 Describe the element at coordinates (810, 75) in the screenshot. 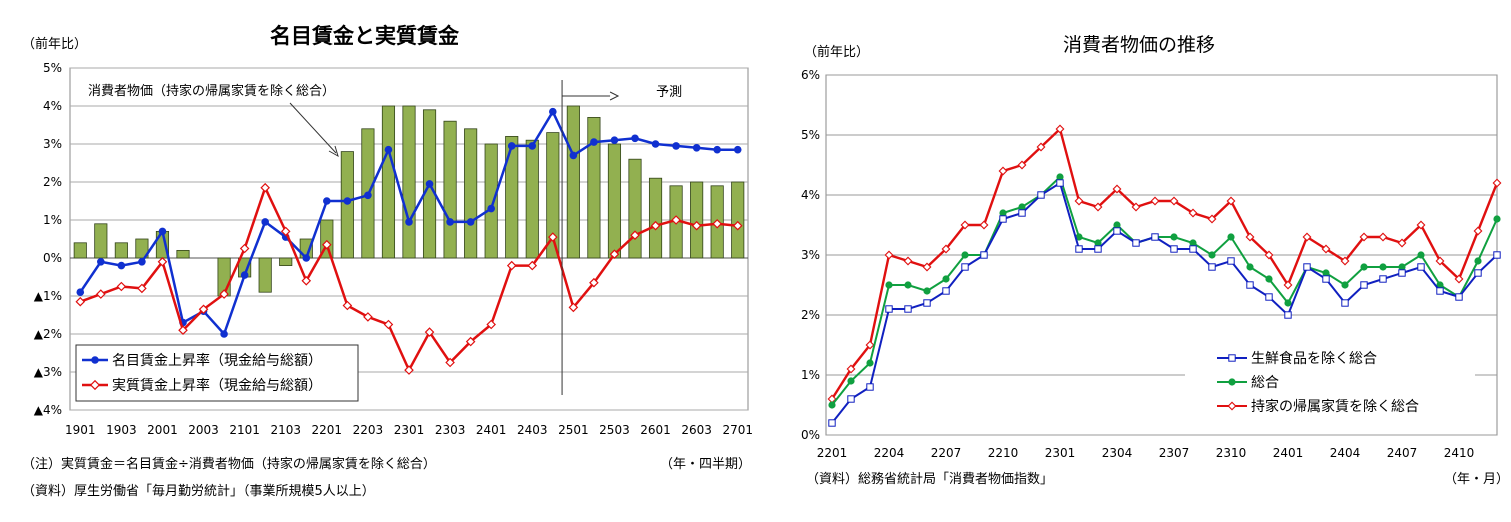

I see `chart2-y-tick-label: 6%` at that location.